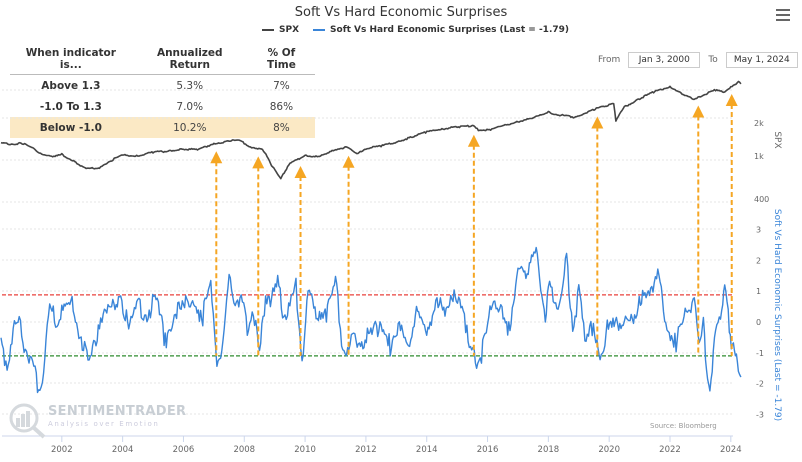 This screenshot has width=802, height=462. I want to click on hamburger-menu-icon, so click(783, 16).